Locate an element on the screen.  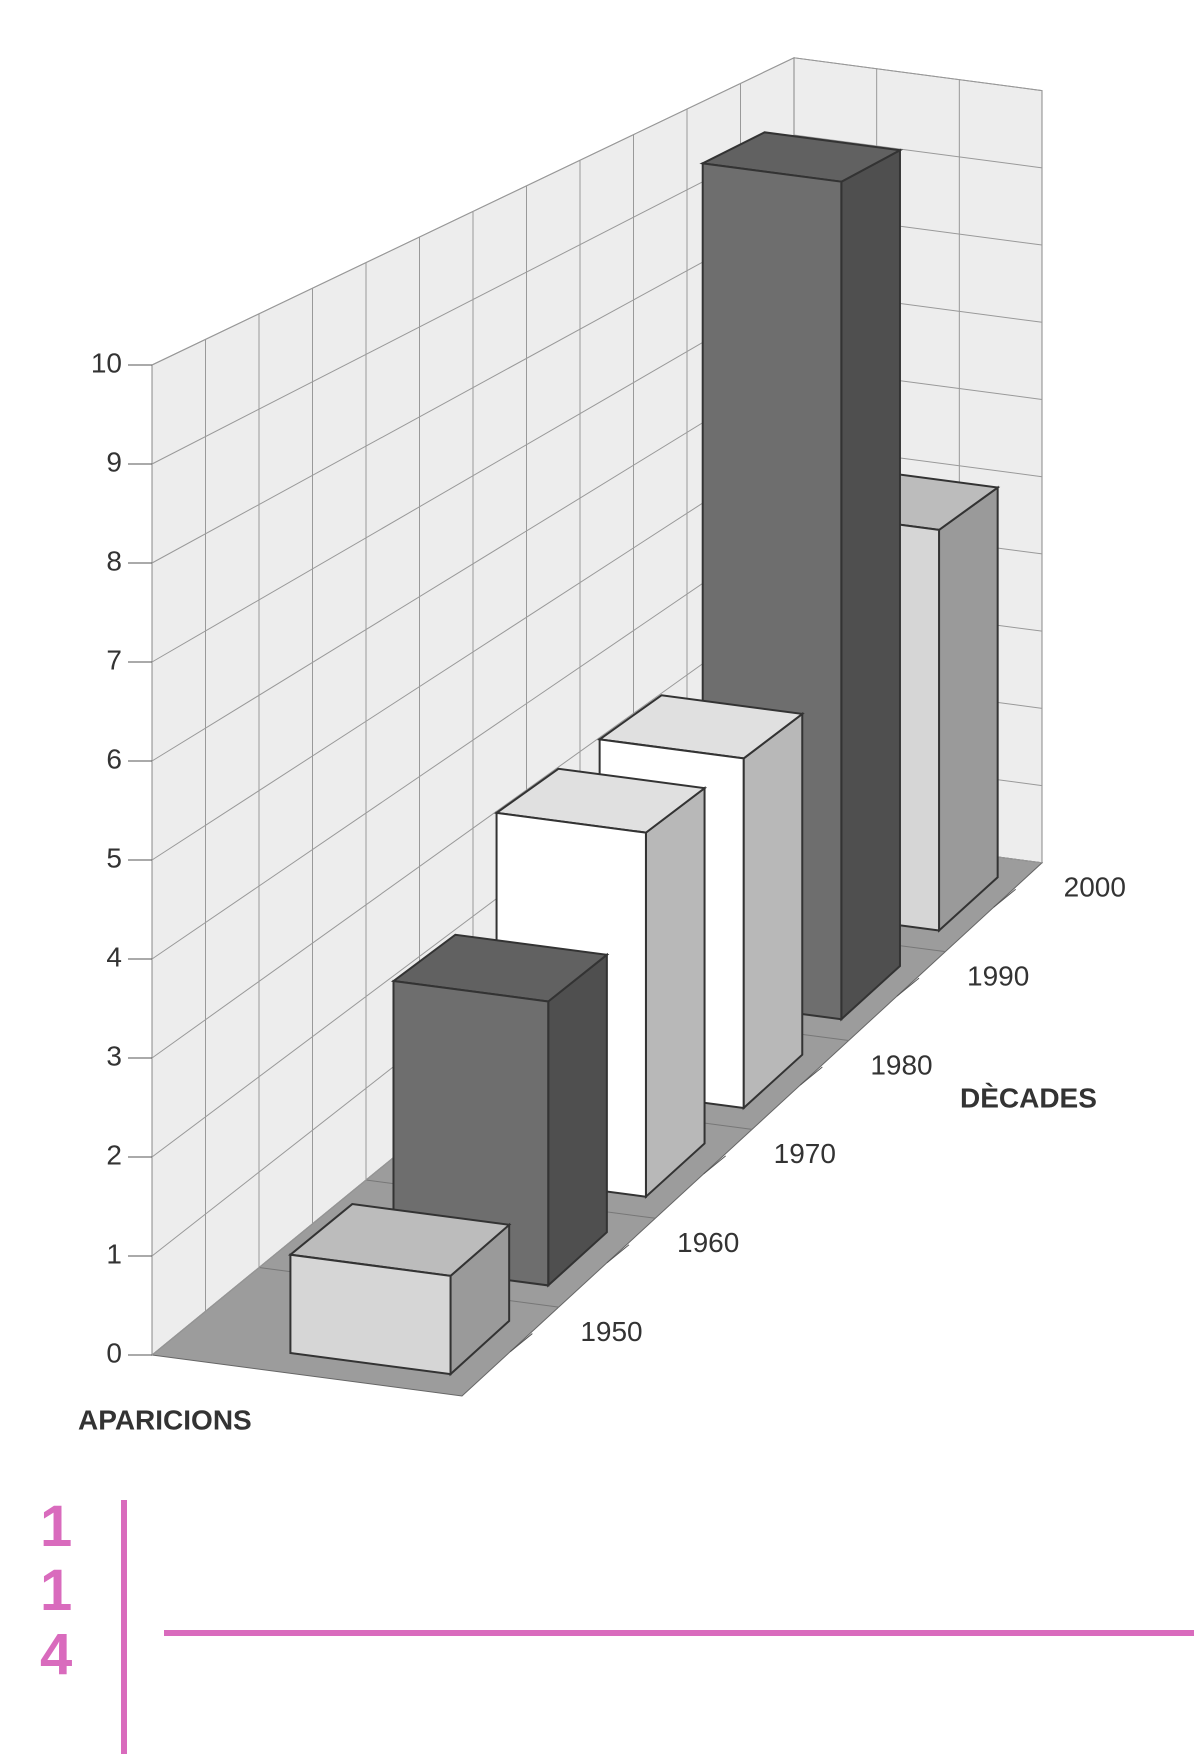
x-tick-label: 1980 is located at coordinates (901, 1064).